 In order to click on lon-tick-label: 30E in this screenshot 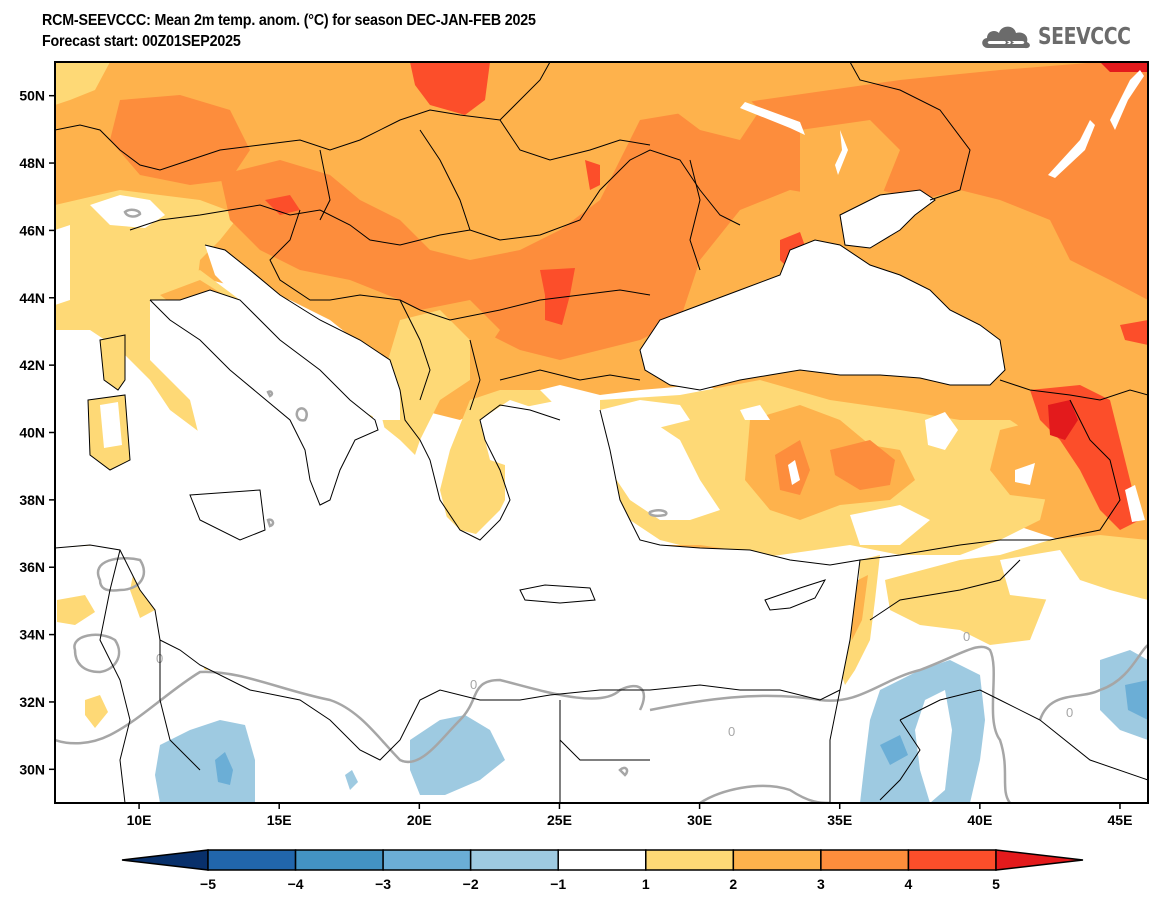, I will do `click(699, 820)`.